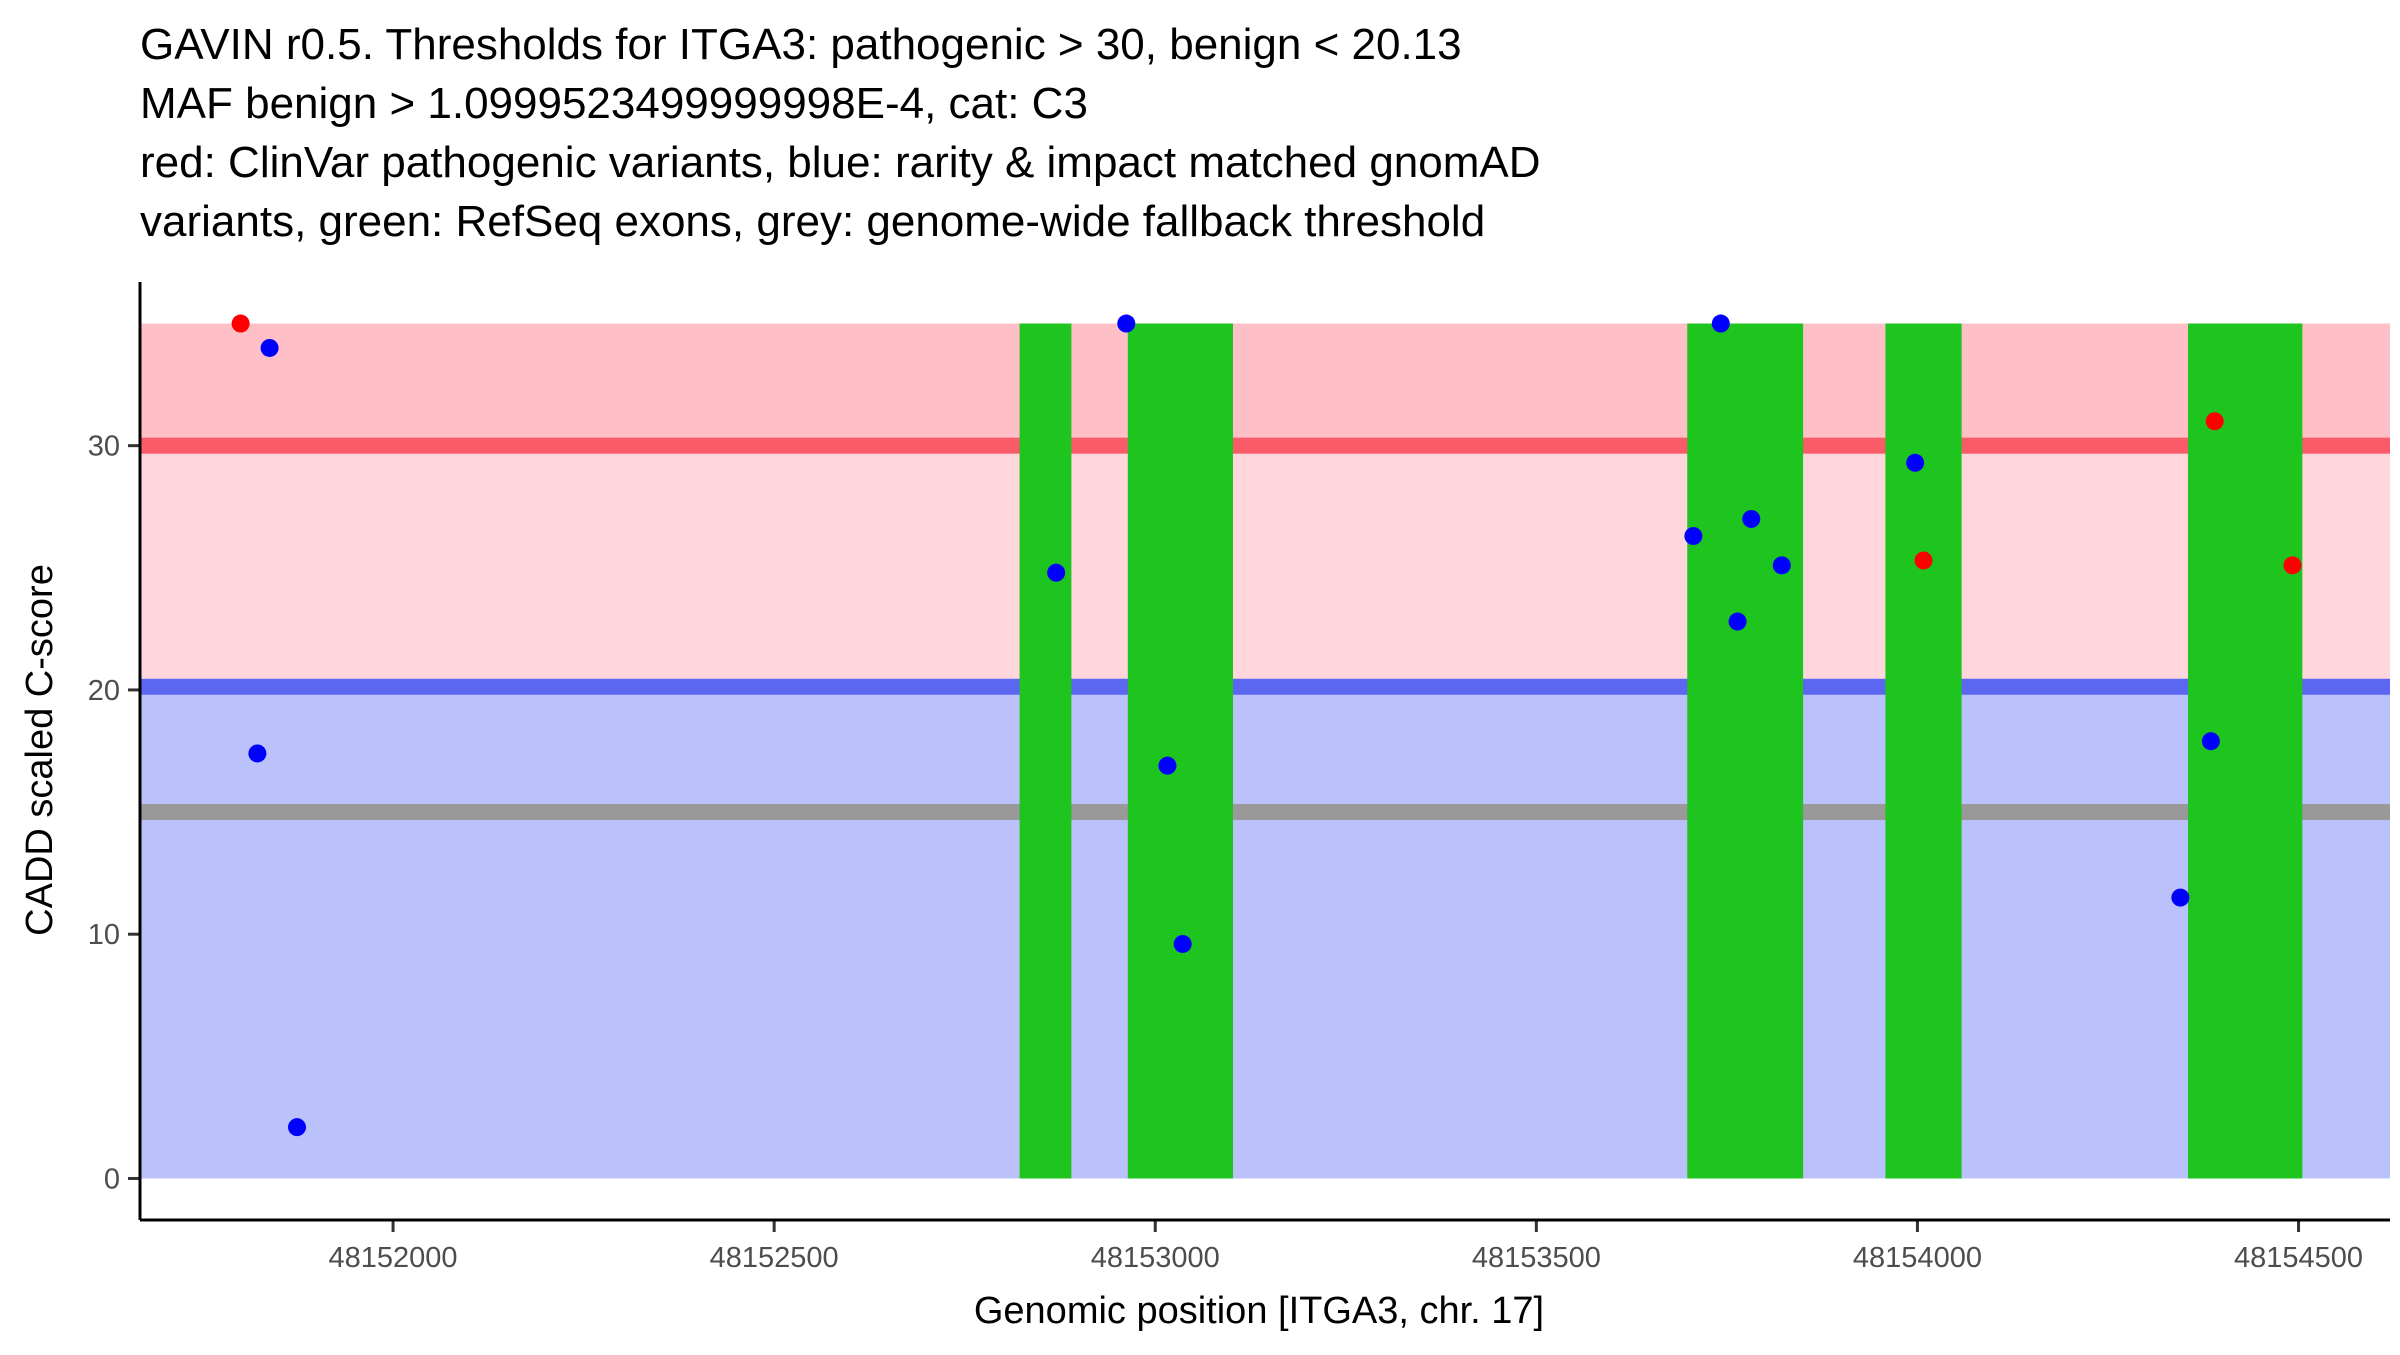  Describe the element at coordinates (393, 1258) in the screenshot. I see `x-tick-label: 48152000` at that location.